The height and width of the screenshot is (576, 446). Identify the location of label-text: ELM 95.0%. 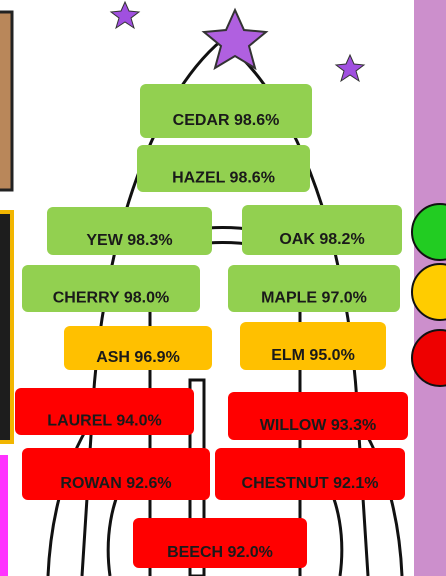
(313, 355).